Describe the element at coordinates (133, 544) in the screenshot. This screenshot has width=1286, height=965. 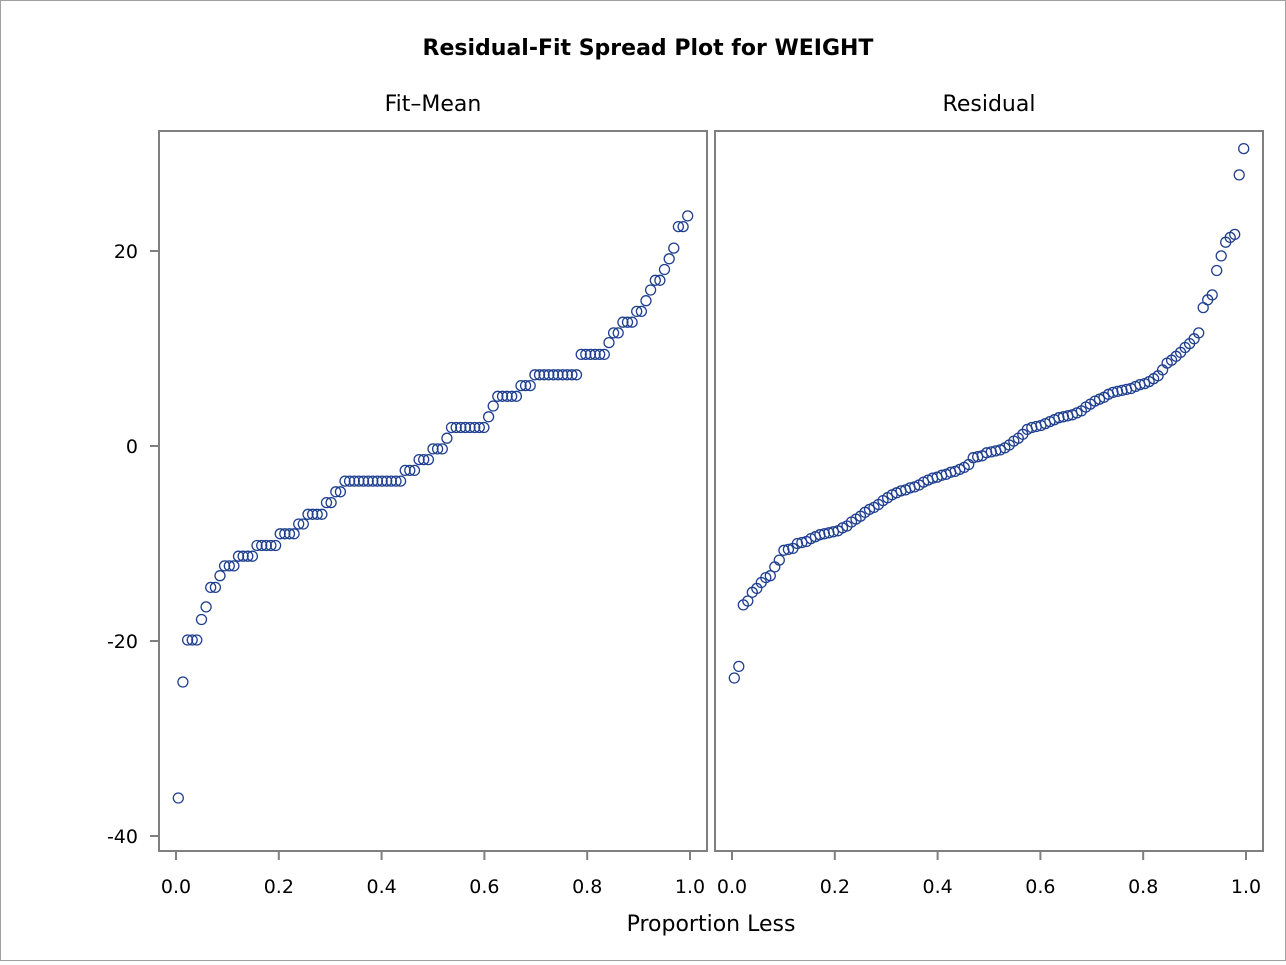
I see `y-axis: -40 -20 0 20` at that location.